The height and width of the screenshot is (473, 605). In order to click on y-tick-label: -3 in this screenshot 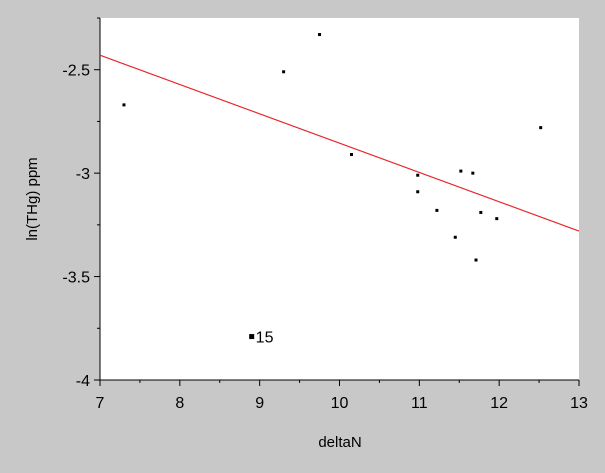, I will do `click(83, 174)`.